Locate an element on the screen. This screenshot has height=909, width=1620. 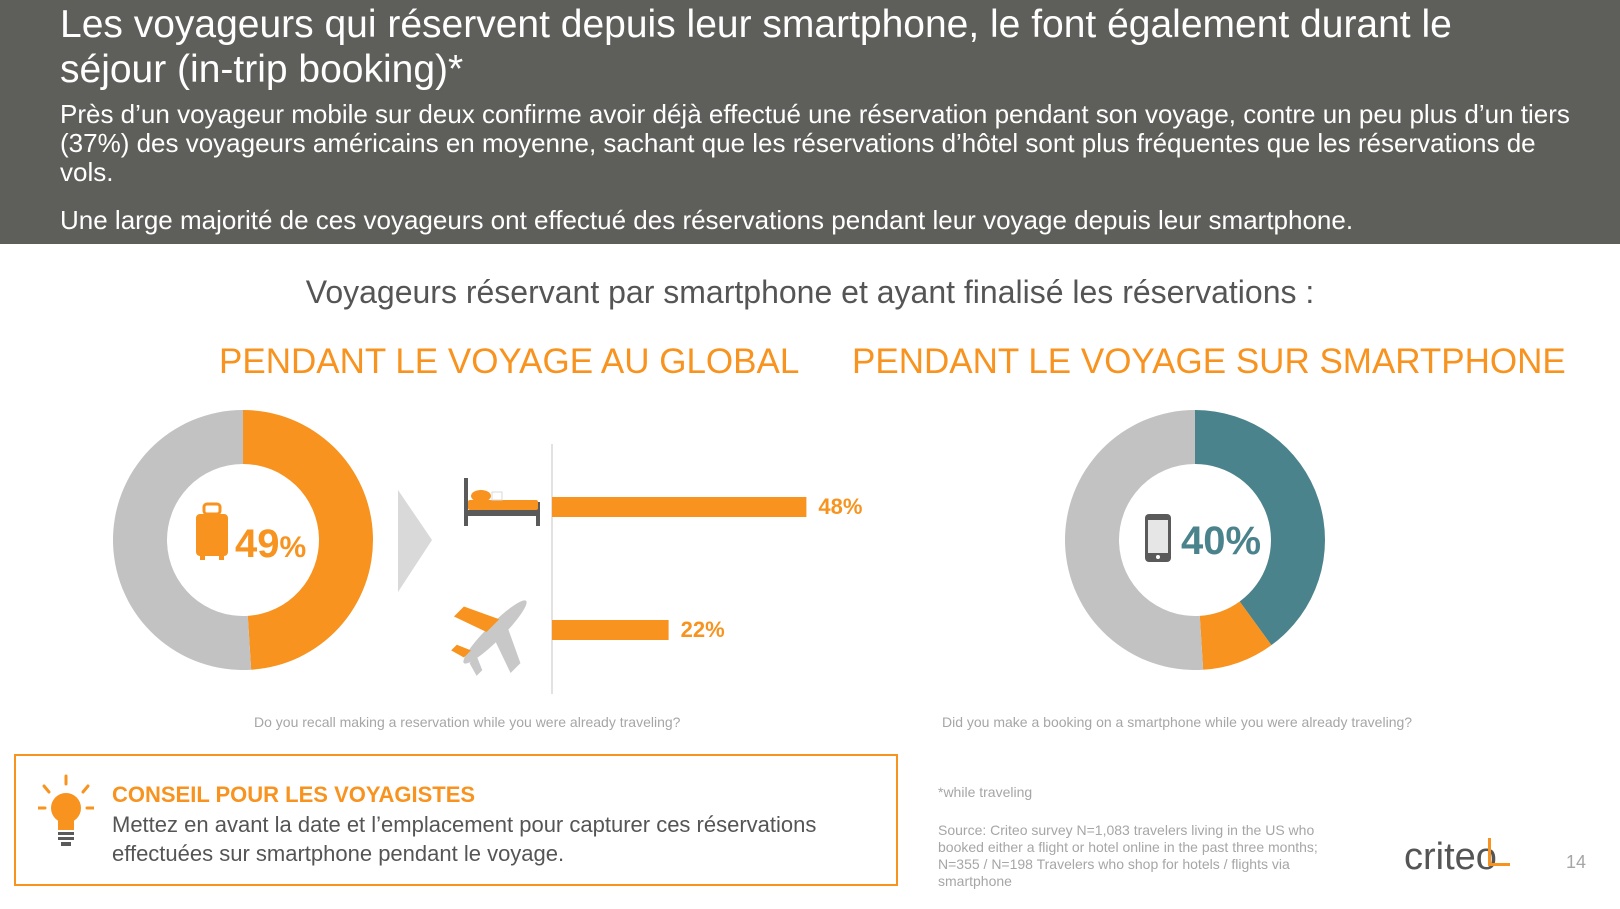
advice-title: CONSEIL POUR LES VOYAGISTES is located at coordinates (294, 794).